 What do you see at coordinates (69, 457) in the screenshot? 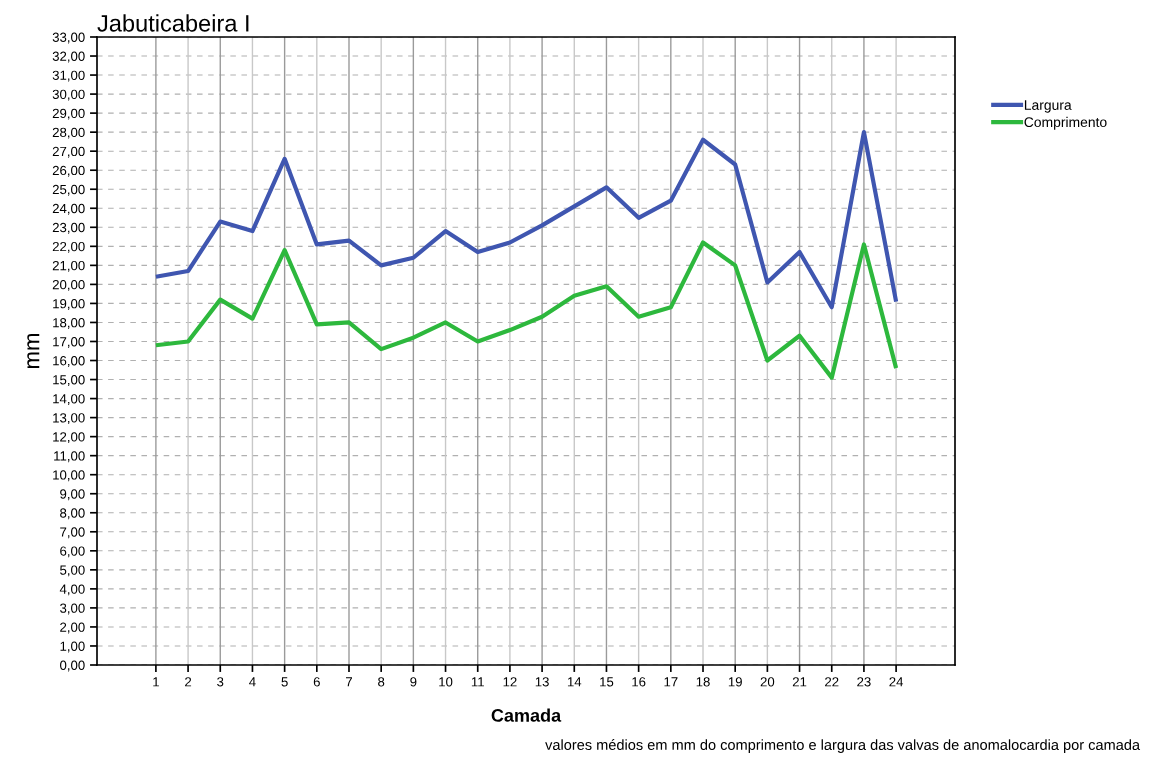
I see `y-tick-label: 11,00` at bounding box center [69, 457].